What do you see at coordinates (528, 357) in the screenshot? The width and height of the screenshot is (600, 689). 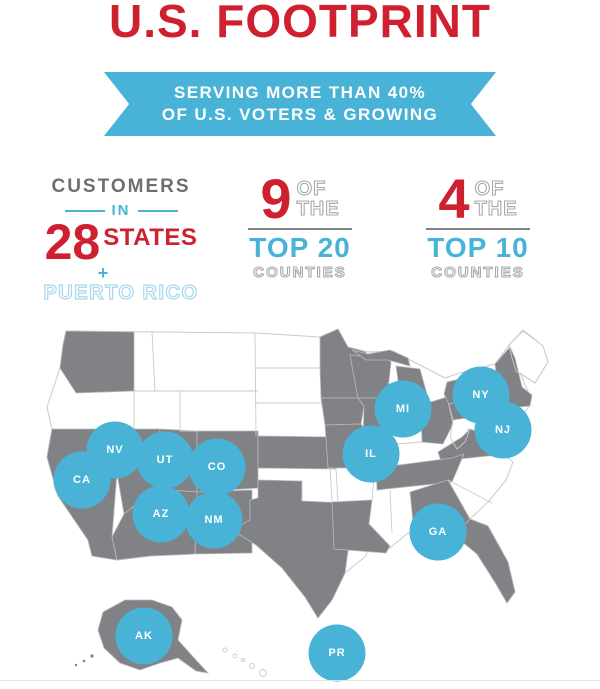 I see `state-me-outline` at bounding box center [528, 357].